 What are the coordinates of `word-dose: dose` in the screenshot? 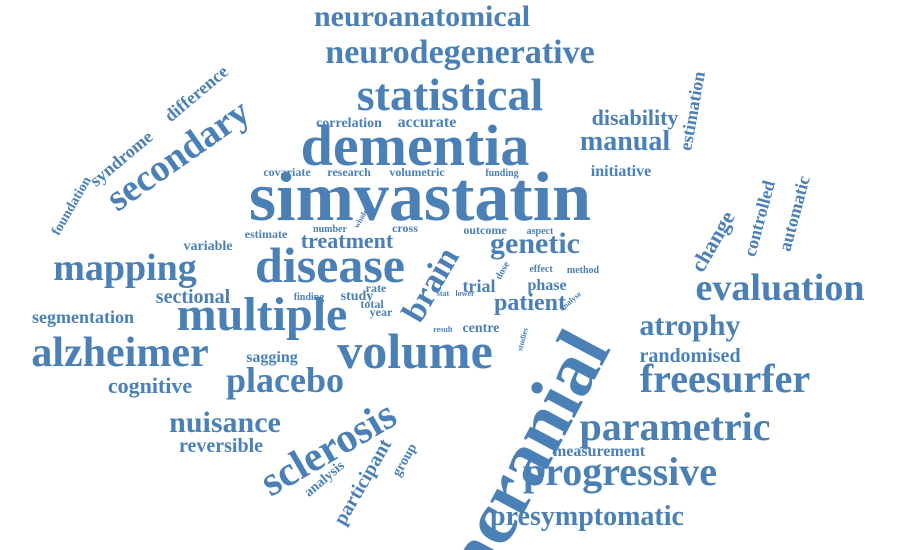 It's located at (502, 270).